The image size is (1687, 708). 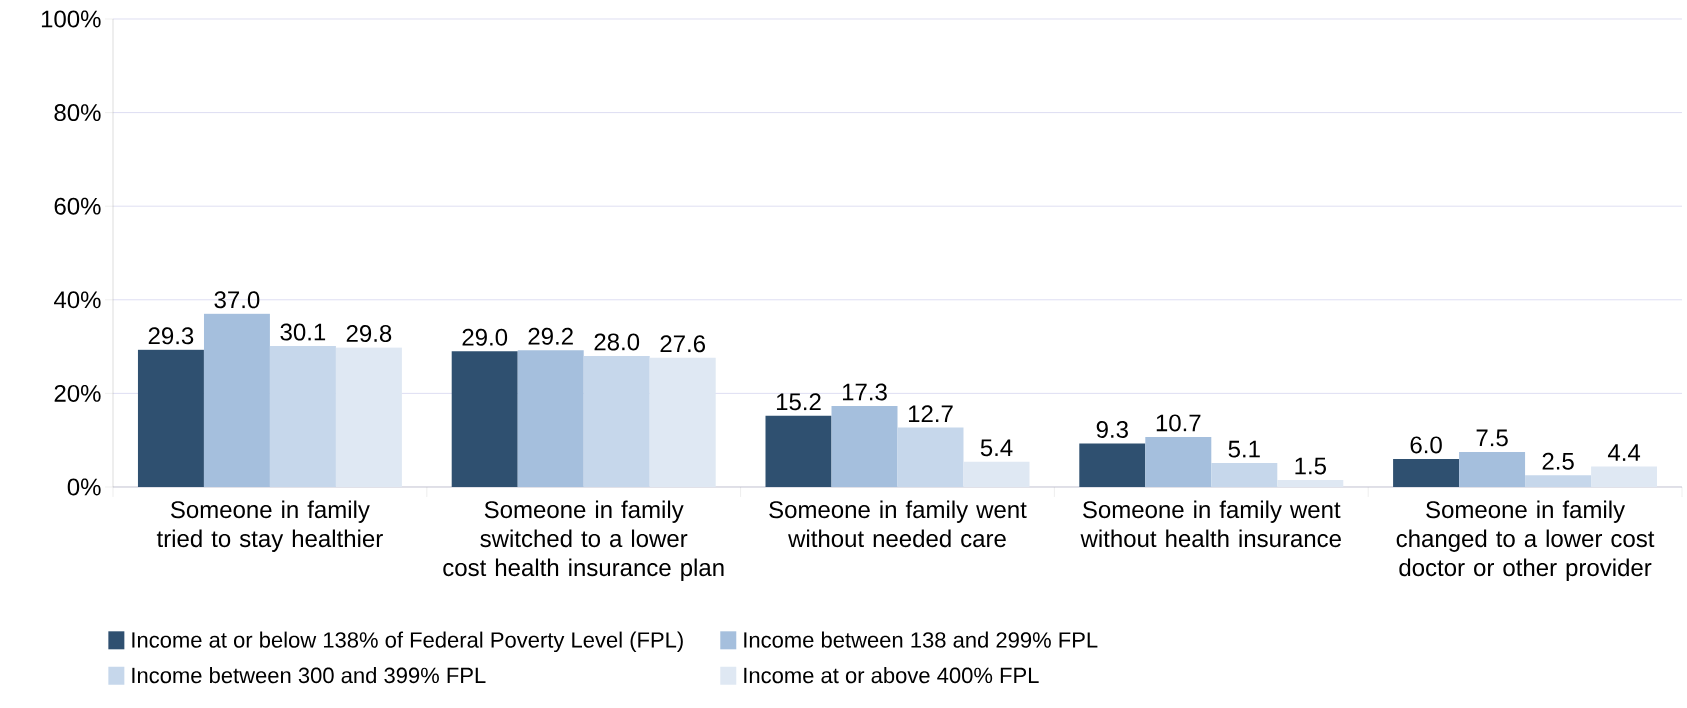 What do you see at coordinates (77, 393) in the screenshot?
I see `y-tick-label: 20%` at bounding box center [77, 393].